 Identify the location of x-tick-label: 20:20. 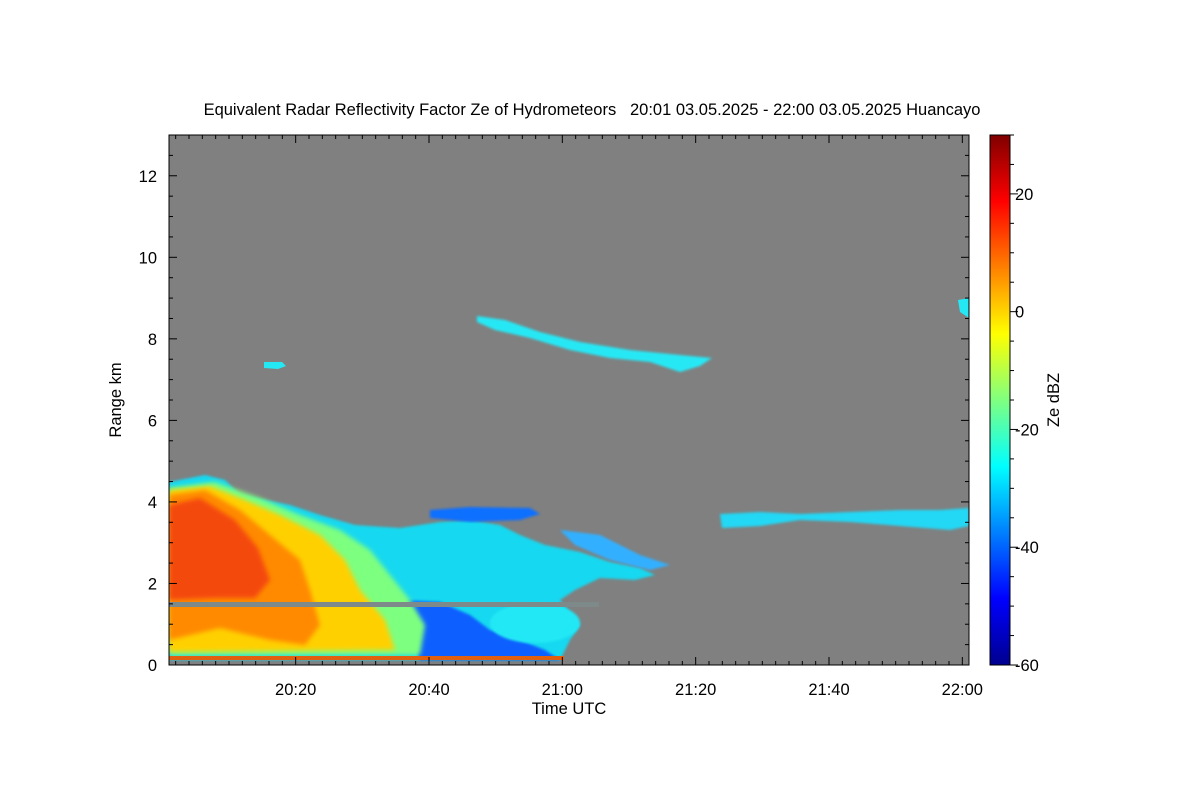
(295, 690).